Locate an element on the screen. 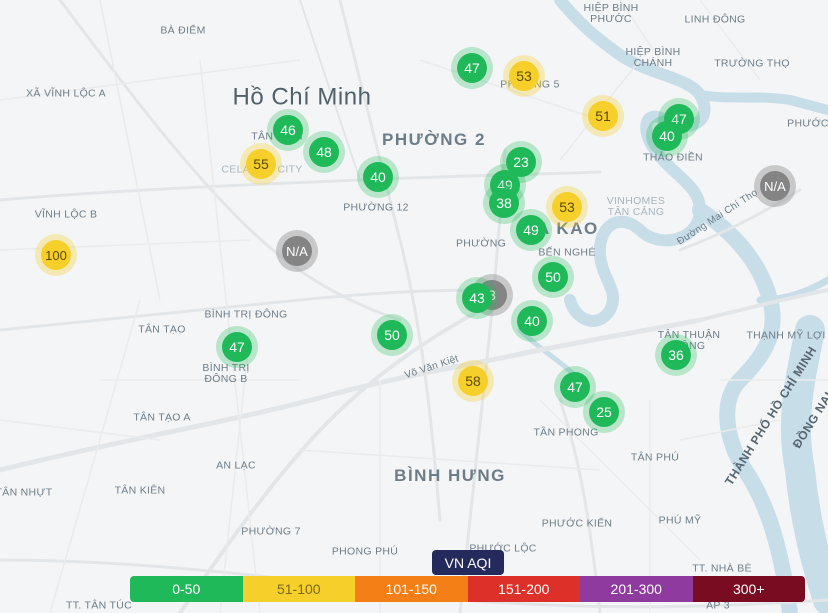 The height and width of the screenshot is (613, 828). aqi-station-marker: 51 is located at coordinates (603, 116).